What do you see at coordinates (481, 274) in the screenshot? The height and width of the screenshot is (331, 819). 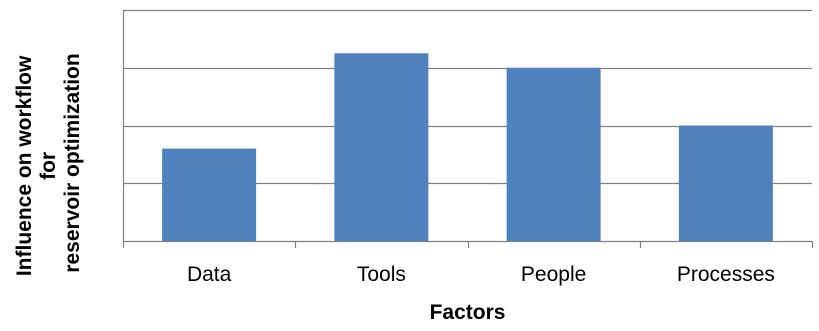 I see `x-tick-labels: Data Tools People Processes` at bounding box center [481, 274].